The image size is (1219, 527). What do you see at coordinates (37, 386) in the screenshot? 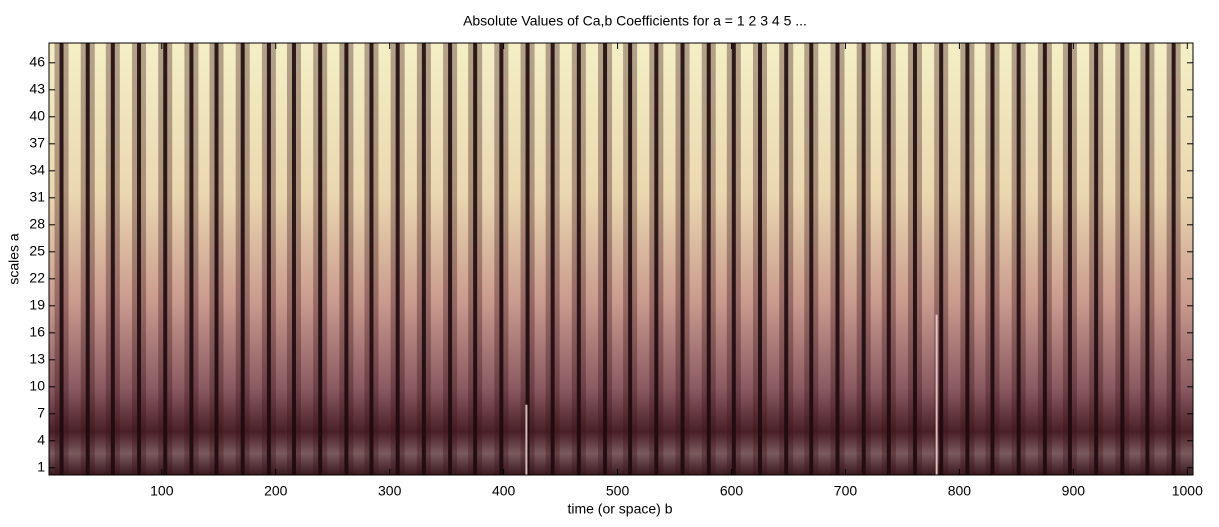
I see `y-tick-label: 10` at bounding box center [37, 386].